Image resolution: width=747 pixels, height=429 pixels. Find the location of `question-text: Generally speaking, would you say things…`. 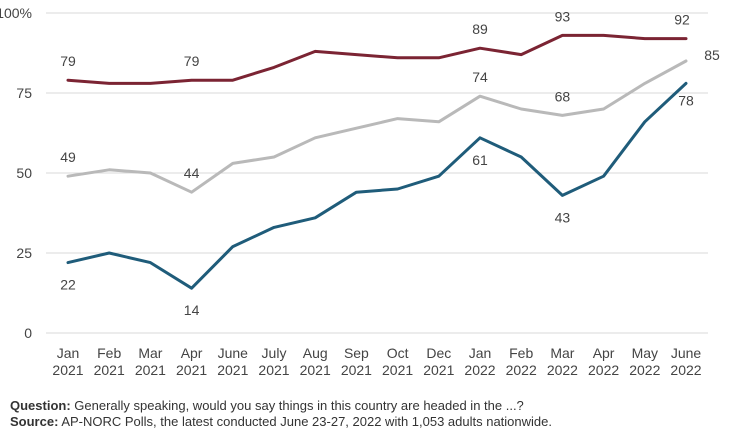

question-text: Generally speaking, would you say things… is located at coordinates (299, 405).